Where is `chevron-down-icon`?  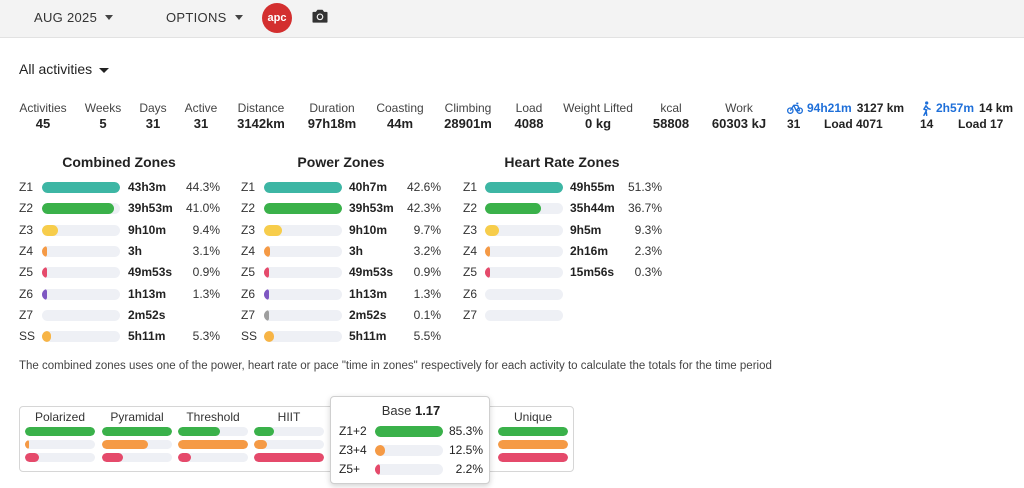
chevron-down-icon is located at coordinates (104, 70).